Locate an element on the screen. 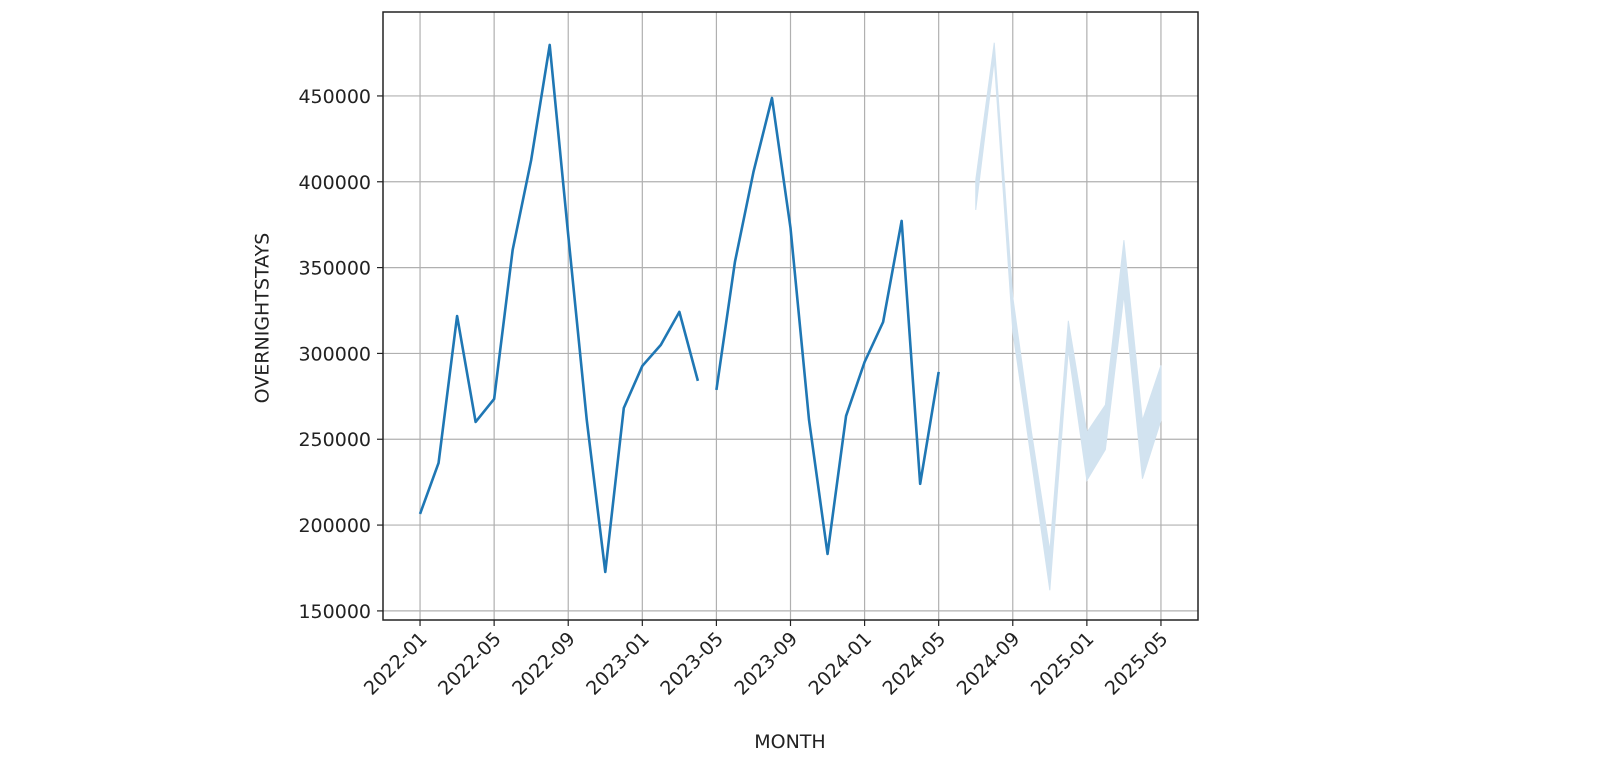 This screenshot has height=774, width=1600. forecast-band is located at coordinates (1068, 316).